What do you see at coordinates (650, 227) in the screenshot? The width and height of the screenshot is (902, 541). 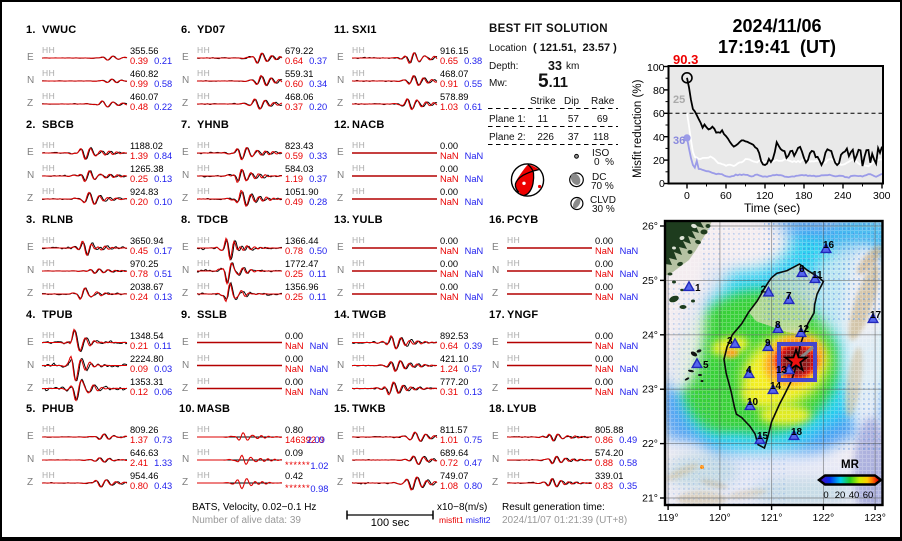 I see `svg-text: 26°` at bounding box center [650, 227].